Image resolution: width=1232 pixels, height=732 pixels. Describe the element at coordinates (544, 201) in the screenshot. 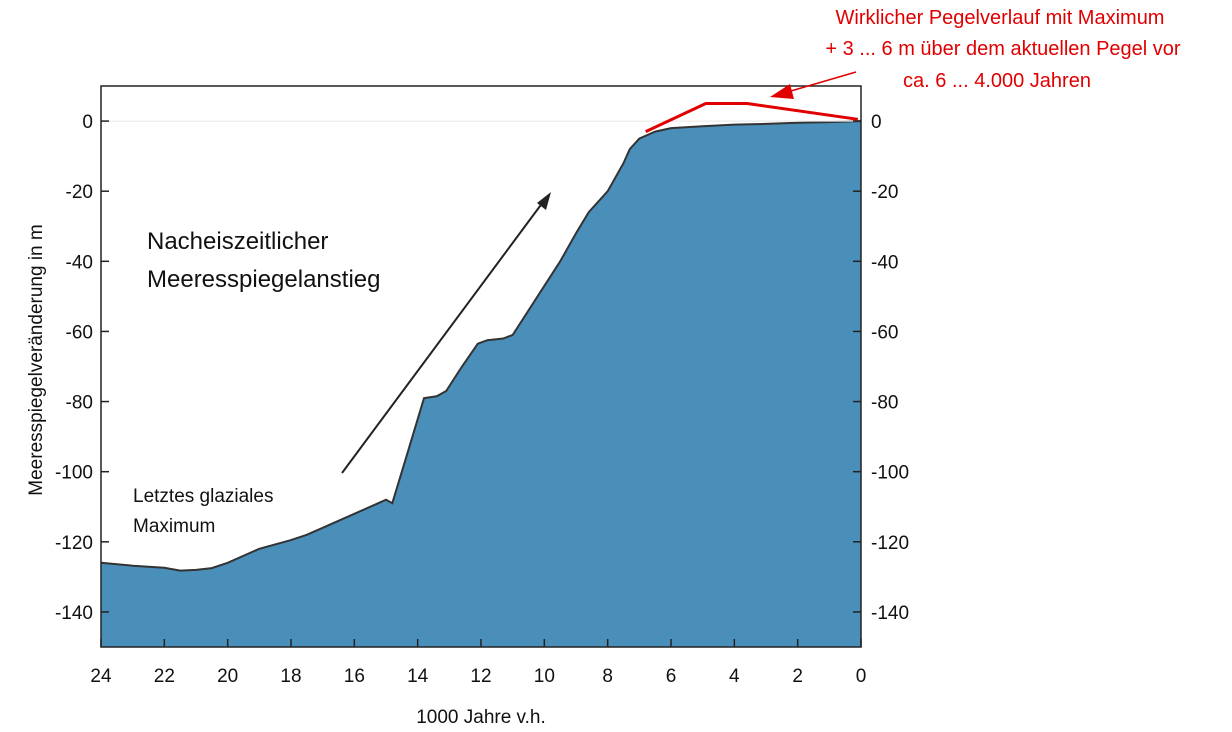

I see `rise-arrow-head` at that location.